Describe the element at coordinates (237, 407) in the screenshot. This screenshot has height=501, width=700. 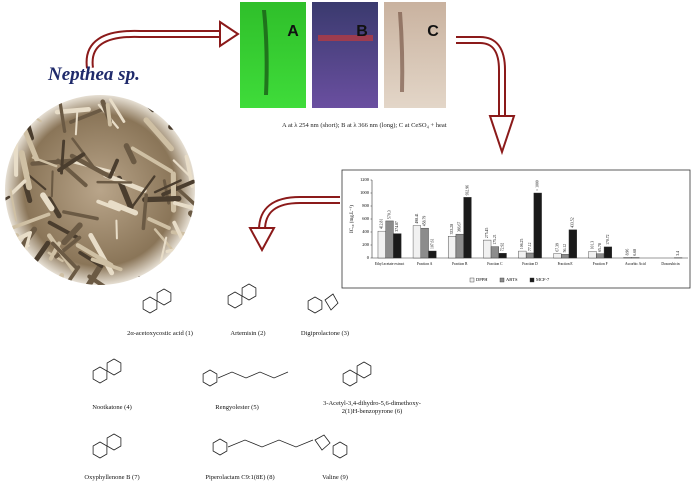
I see `compound-name: Rengyolester (5)` at that location.